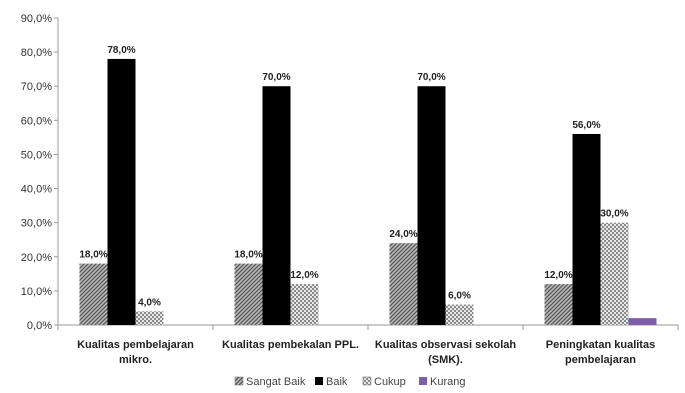 The height and width of the screenshot is (393, 685). What do you see at coordinates (276, 382) in the screenshot?
I see `legend-label: Sangat Baik` at bounding box center [276, 382].